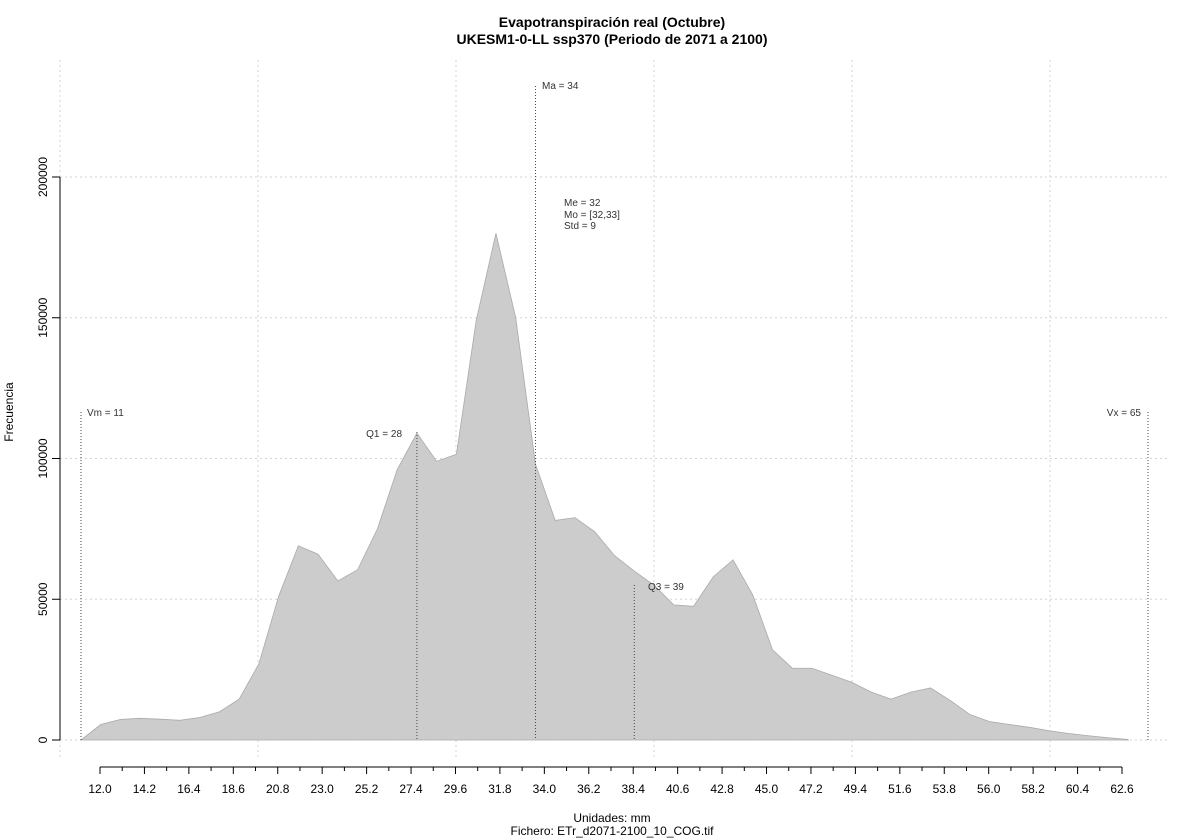  I want to click on y-tick-label: 200000, so click(43, 177).